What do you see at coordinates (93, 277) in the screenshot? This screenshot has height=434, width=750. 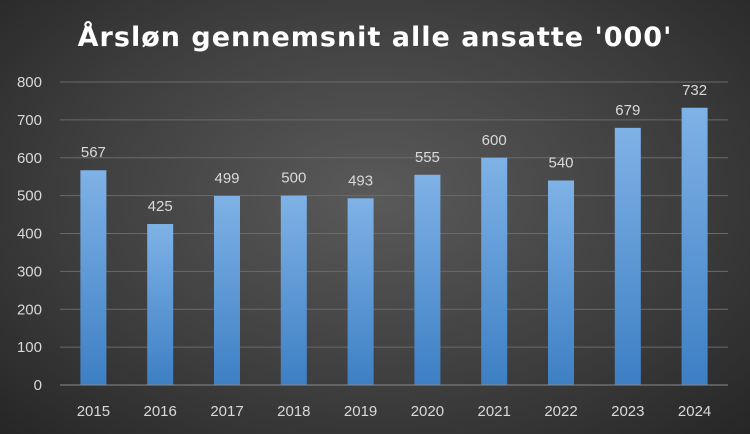 I see `bar-2015` at bounding box center [93, 277].